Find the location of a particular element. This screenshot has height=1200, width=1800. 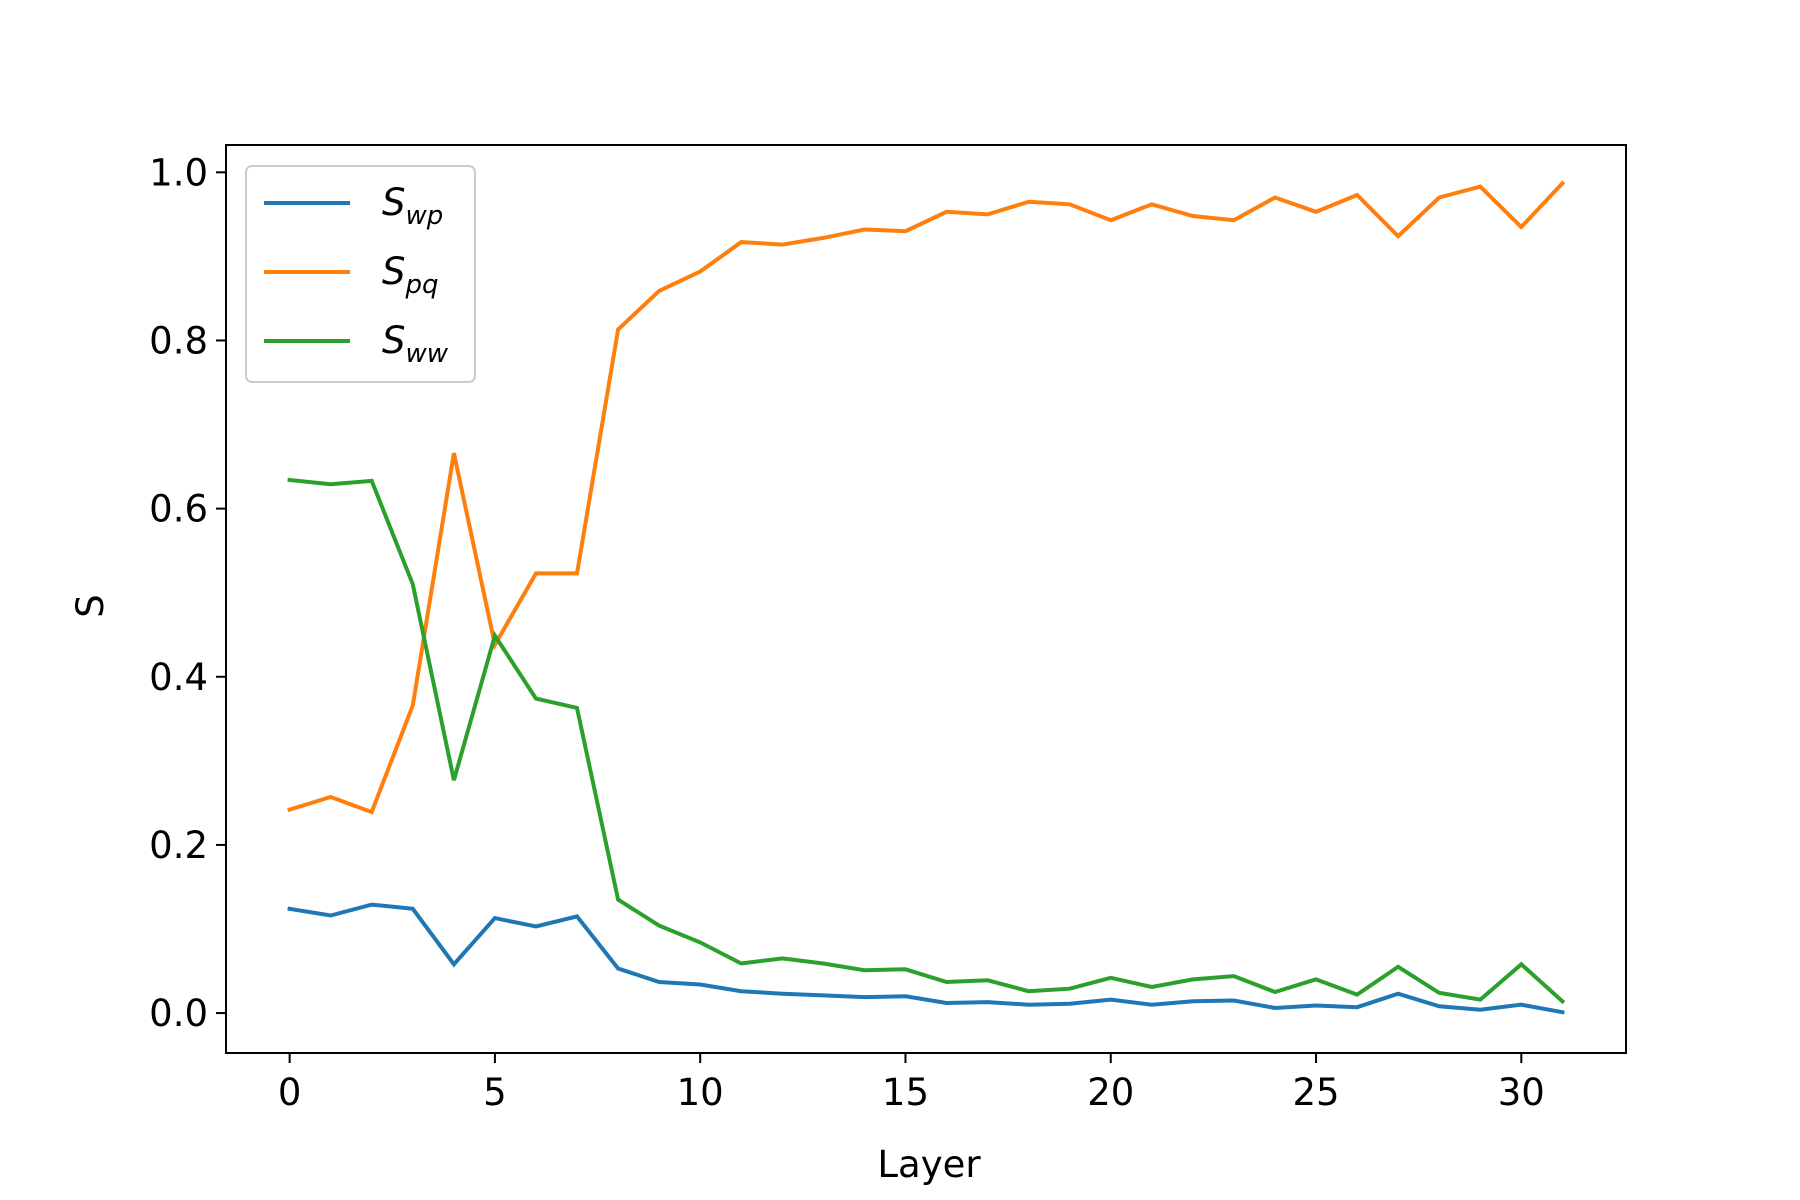

series-line-wp is located at coordinates (926, 958).